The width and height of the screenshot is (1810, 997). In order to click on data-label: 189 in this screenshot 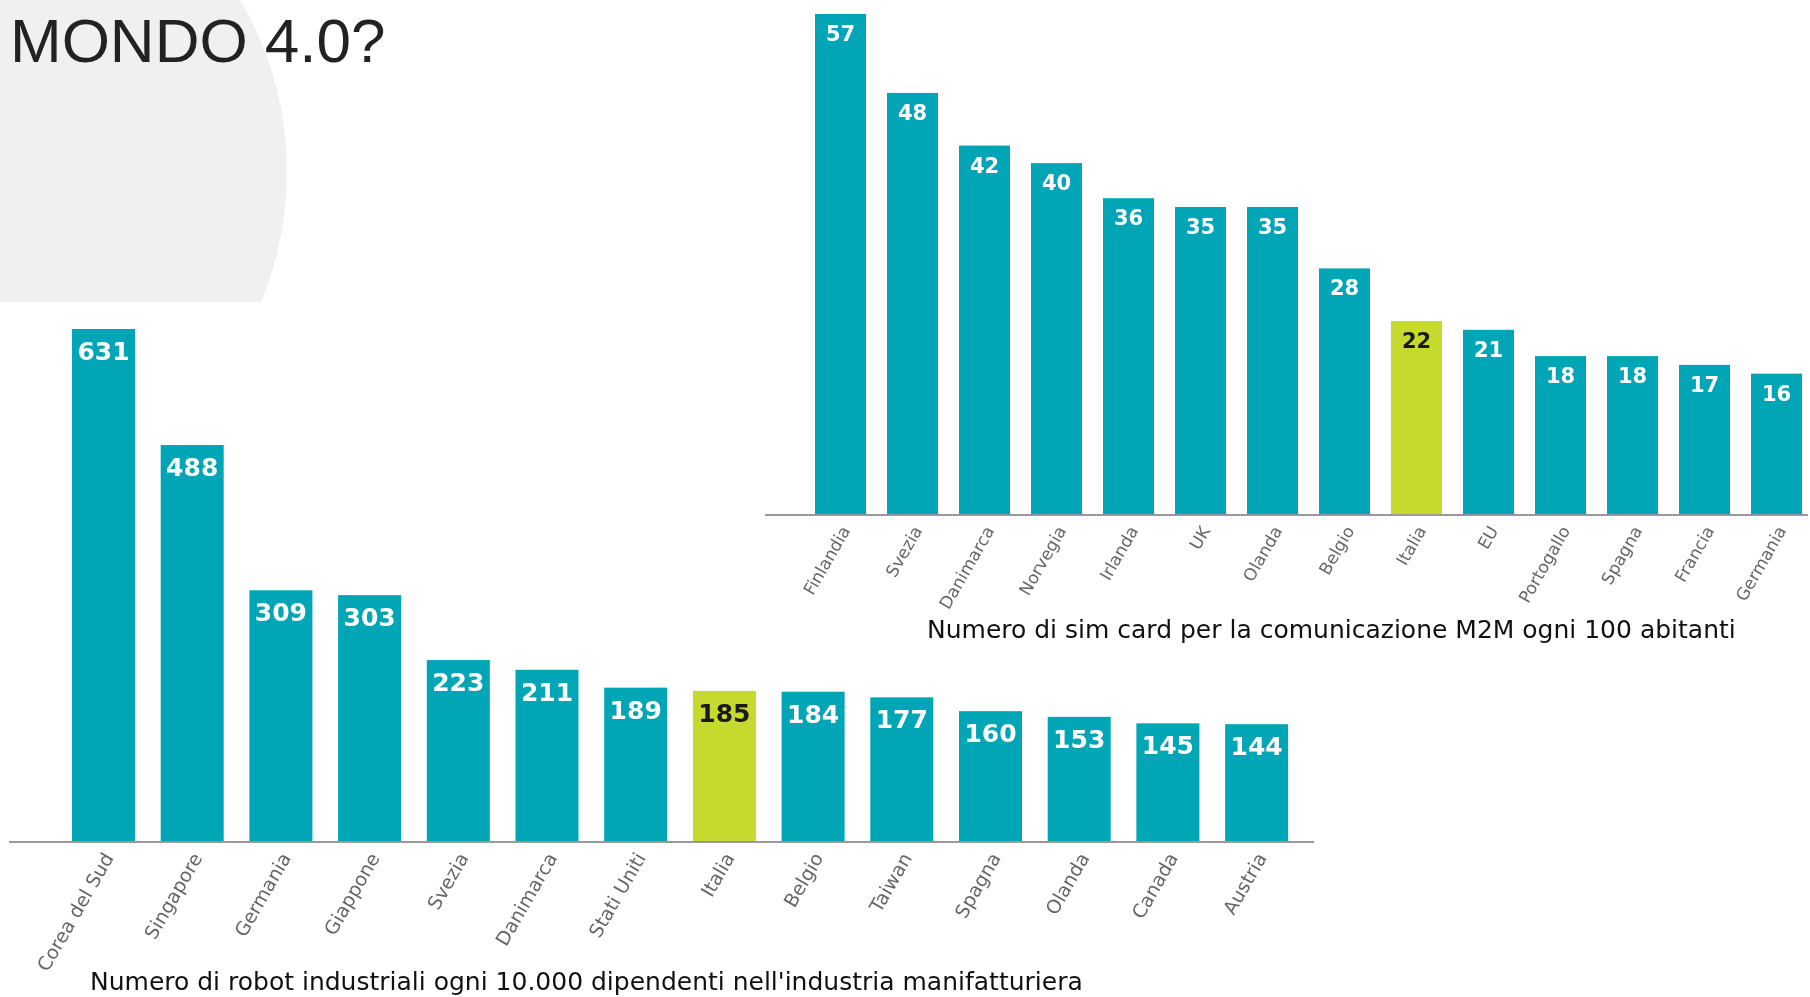, I will do `click(635, 710)`.